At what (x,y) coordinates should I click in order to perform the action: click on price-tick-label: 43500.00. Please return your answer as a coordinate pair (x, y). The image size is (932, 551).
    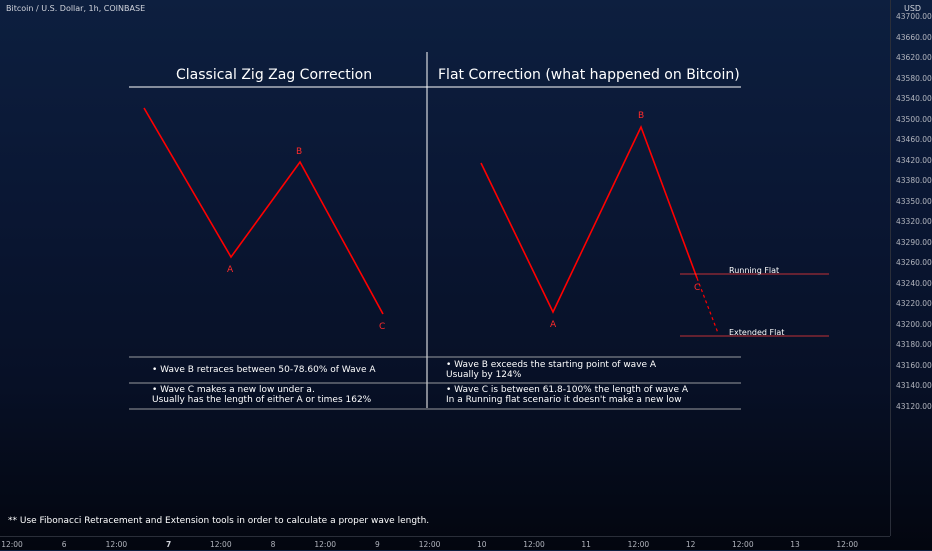
    Looking at the image, I should click on (914, 119).